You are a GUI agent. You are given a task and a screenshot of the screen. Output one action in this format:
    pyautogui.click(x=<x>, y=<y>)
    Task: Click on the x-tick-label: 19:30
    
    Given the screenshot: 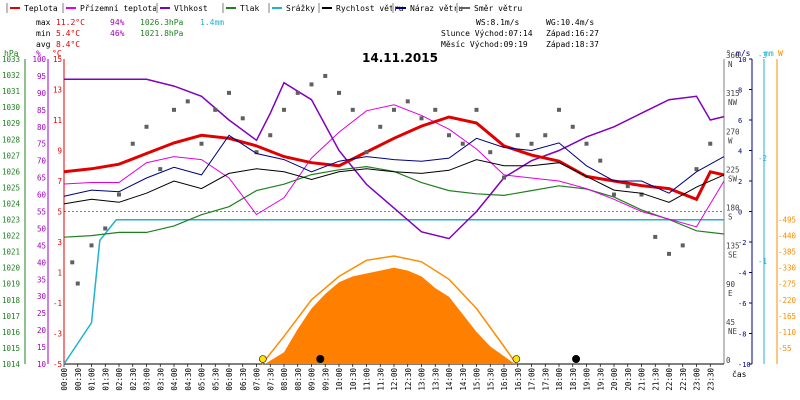 What is the action you would take?
    pyautogui.click(x=600, y=379)
    